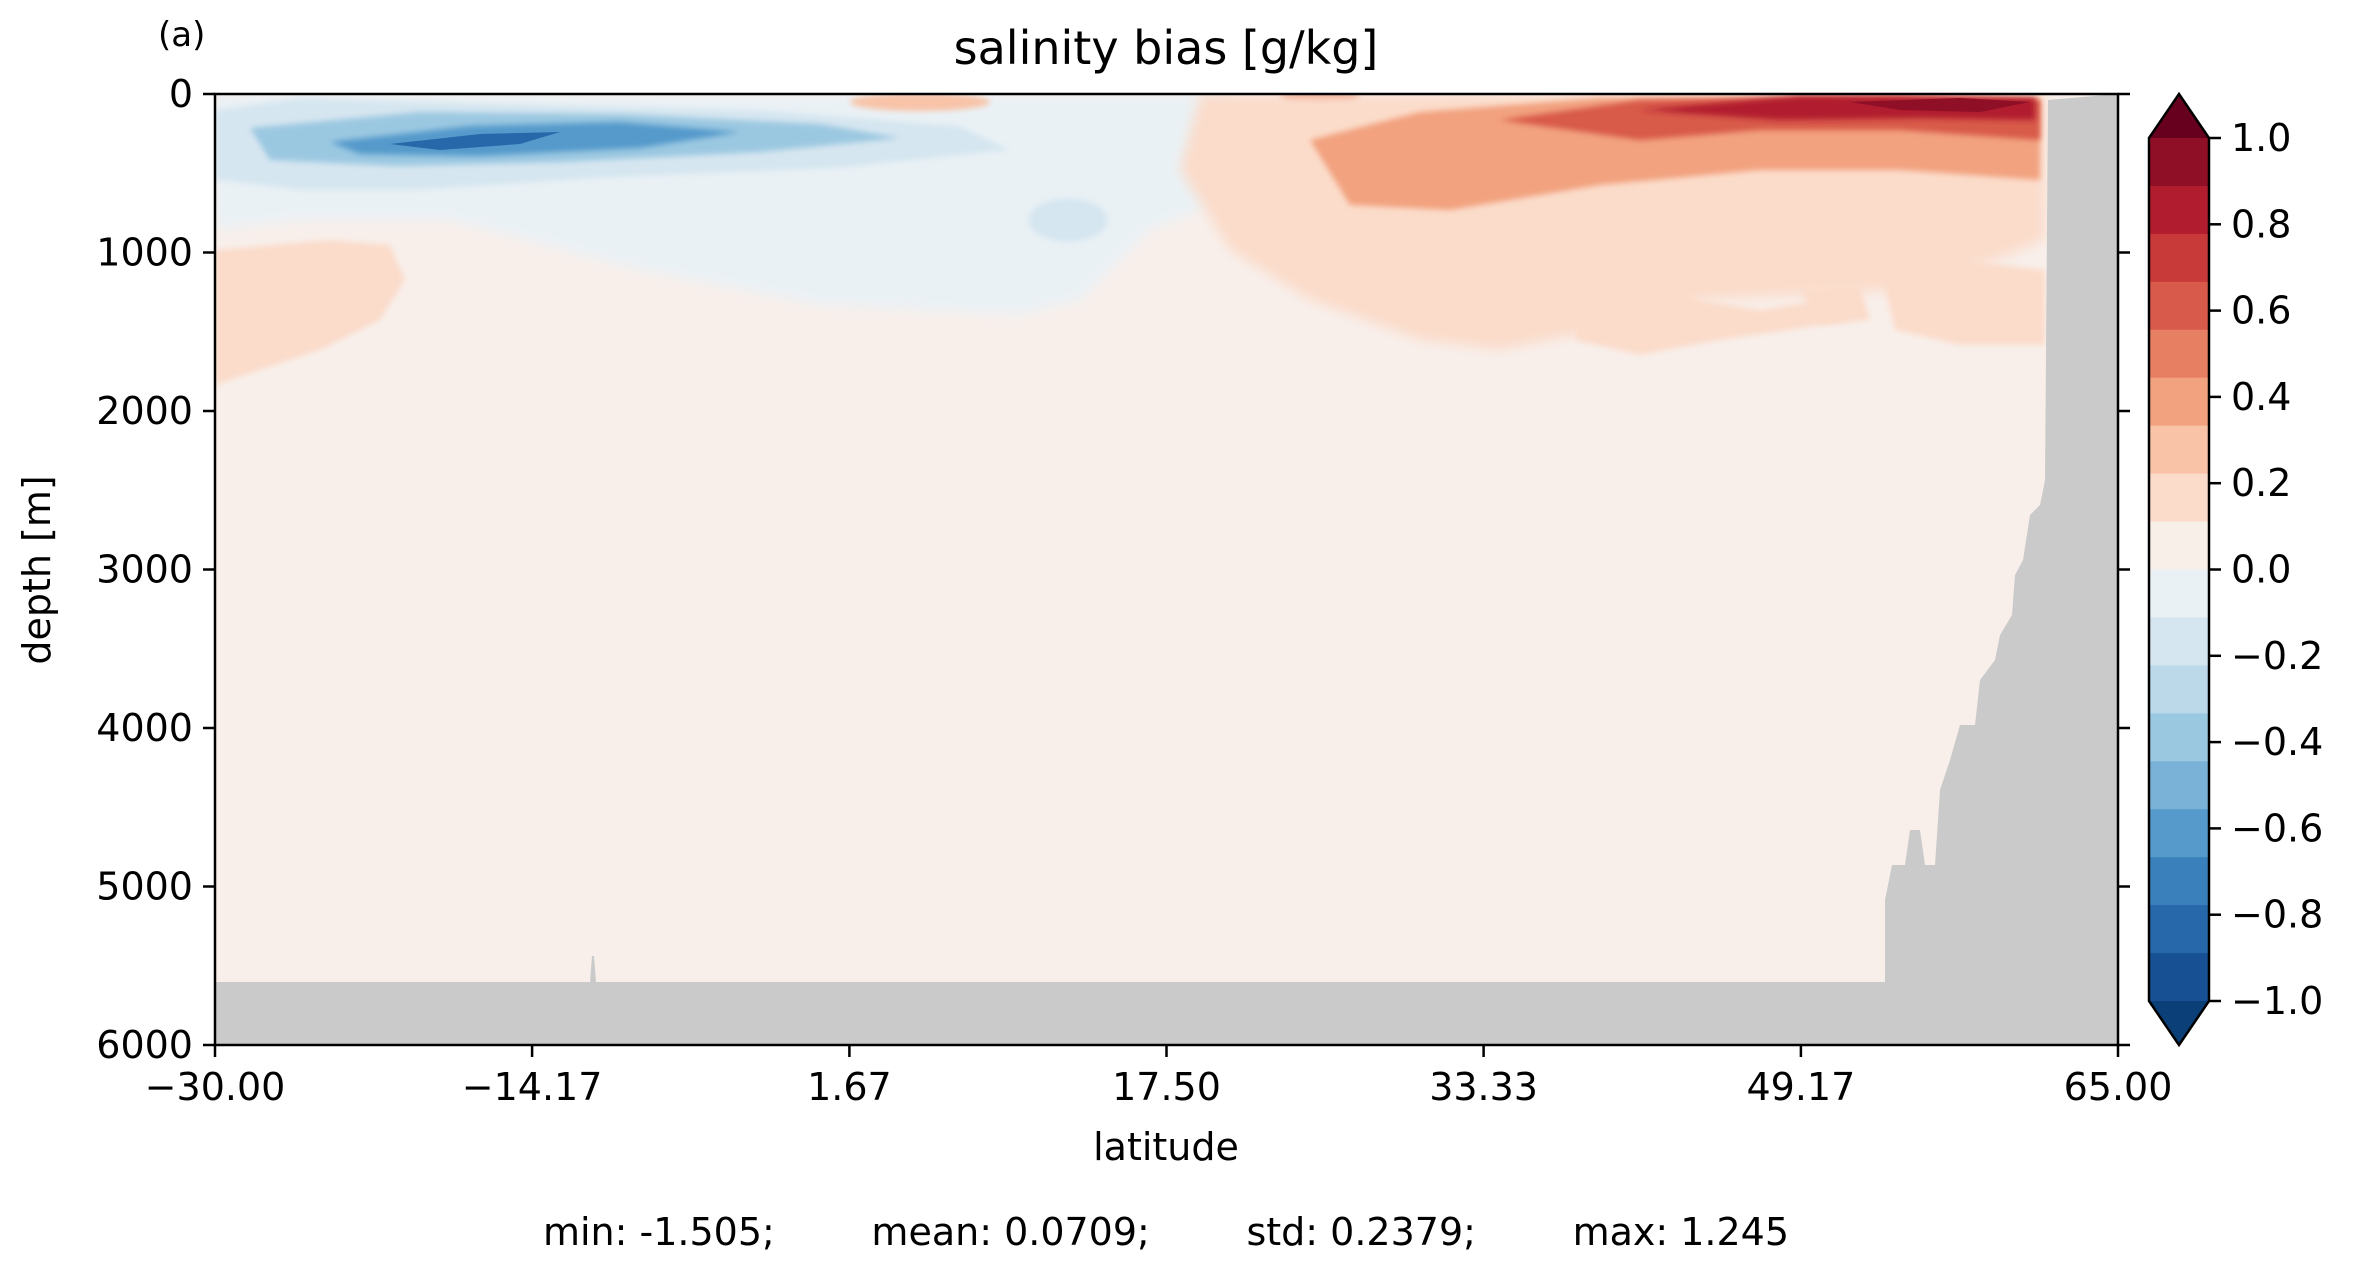  Describe the element at coordinates (532, 1087) in the screenshot. I see `x-tick-label: −14.17` at that location.